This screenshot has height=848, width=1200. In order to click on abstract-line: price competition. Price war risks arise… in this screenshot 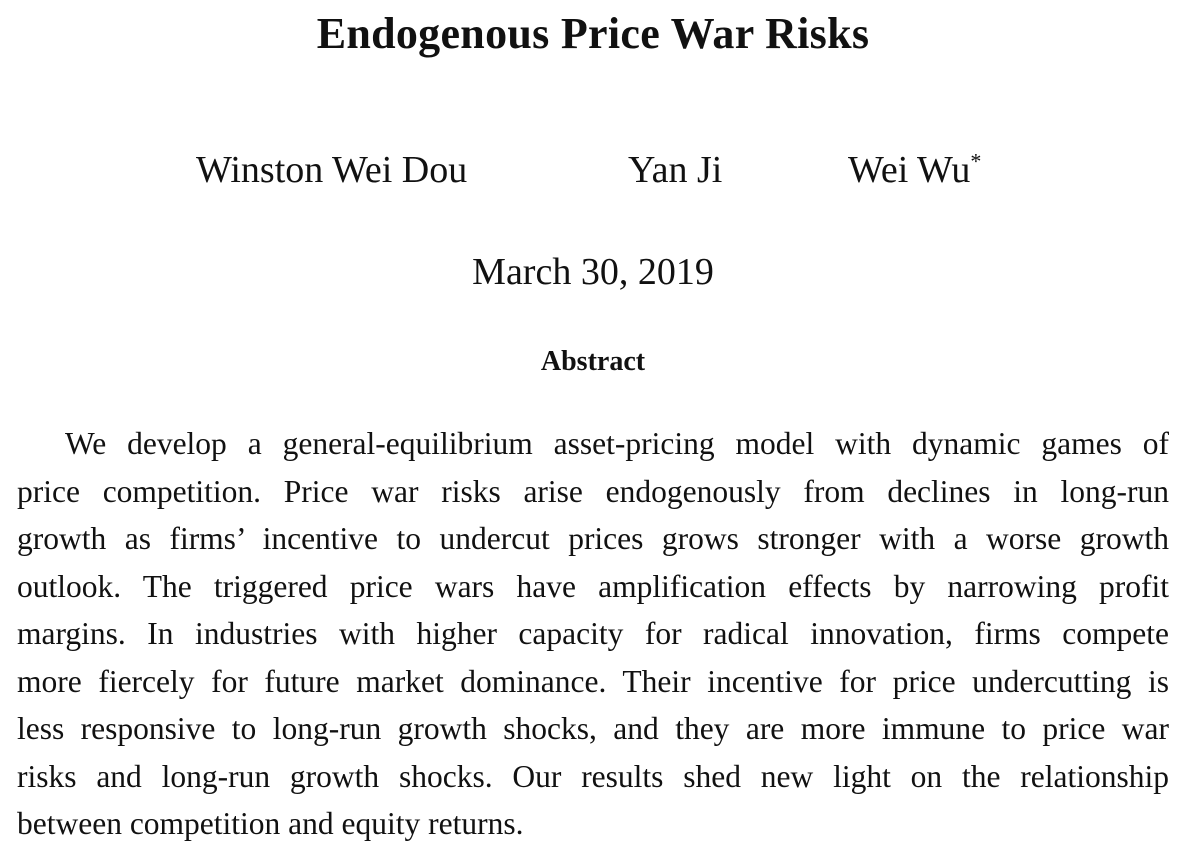, I will do `click(593, 491)`.